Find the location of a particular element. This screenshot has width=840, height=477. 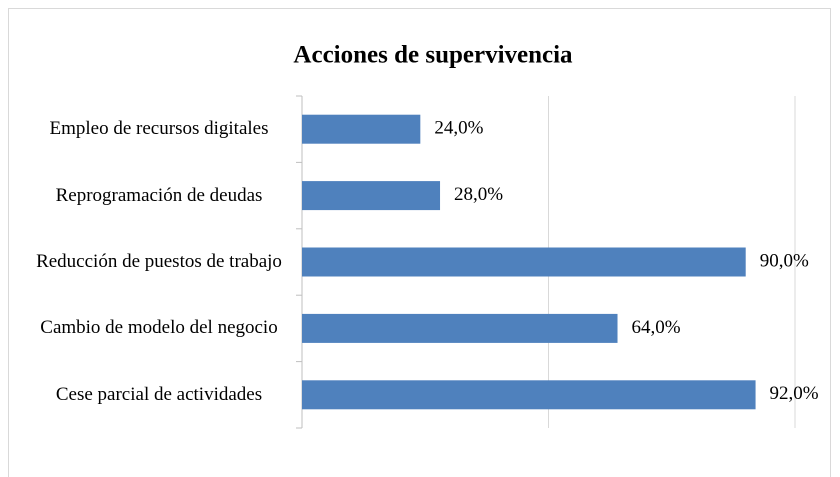

data-label: 24,0% is located at coordinates (458, 128).